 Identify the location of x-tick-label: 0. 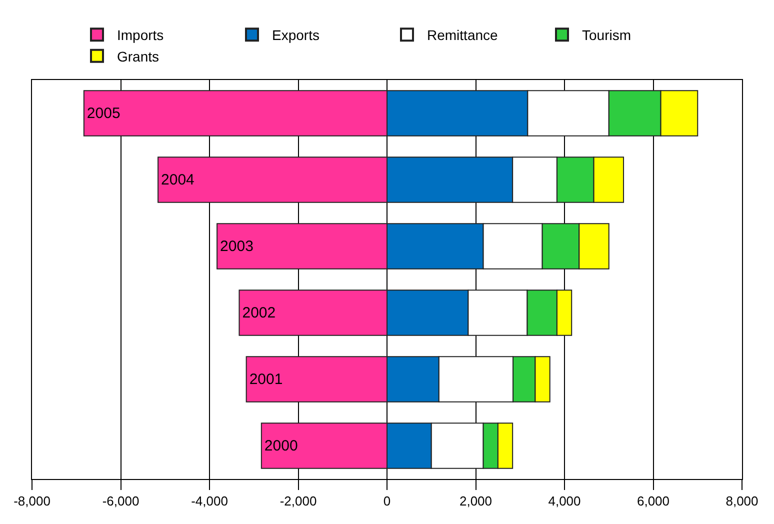
(387, 501).